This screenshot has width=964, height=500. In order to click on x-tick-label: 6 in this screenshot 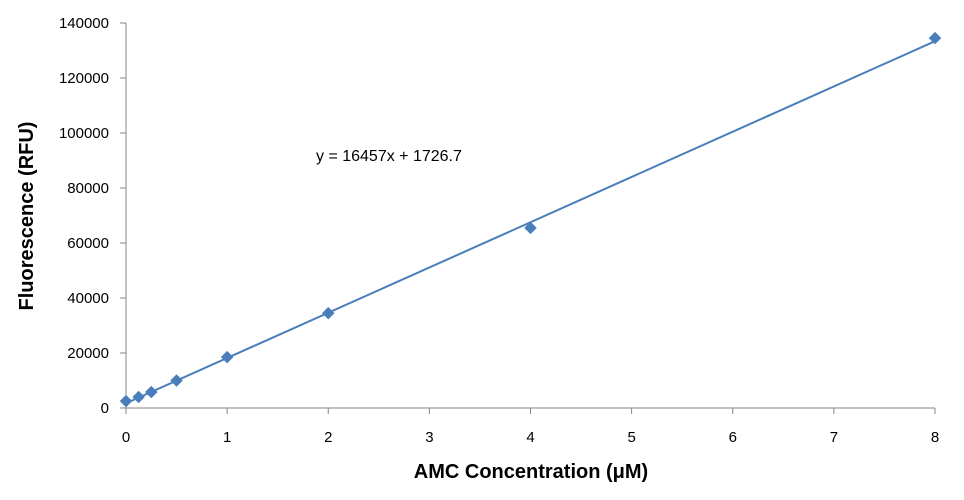, I will do `click(733, 437)`.